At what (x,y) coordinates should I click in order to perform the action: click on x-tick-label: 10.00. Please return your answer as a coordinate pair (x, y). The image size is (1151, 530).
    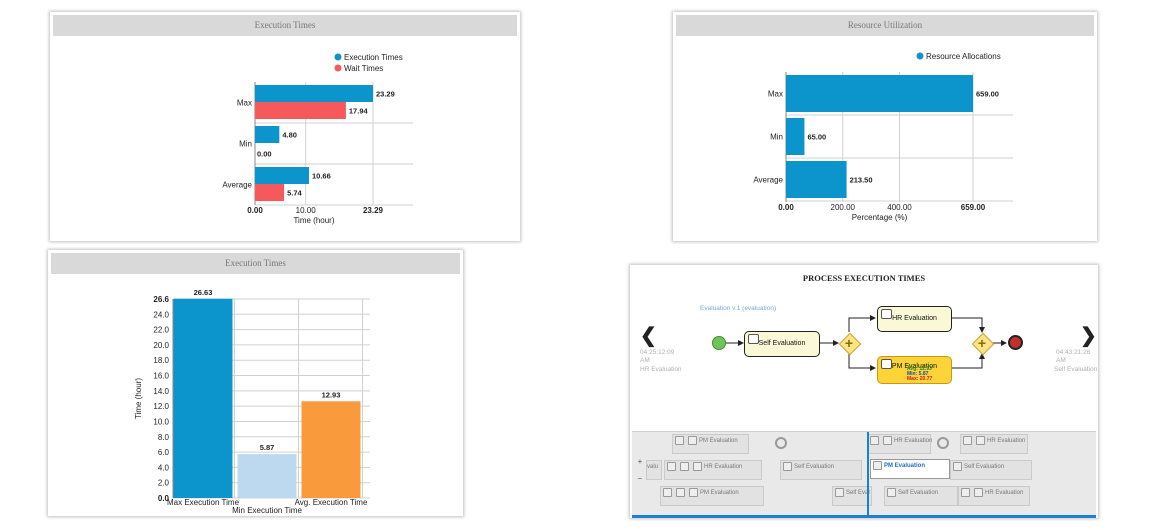
    Looking at the image, I should click on (306, 210).